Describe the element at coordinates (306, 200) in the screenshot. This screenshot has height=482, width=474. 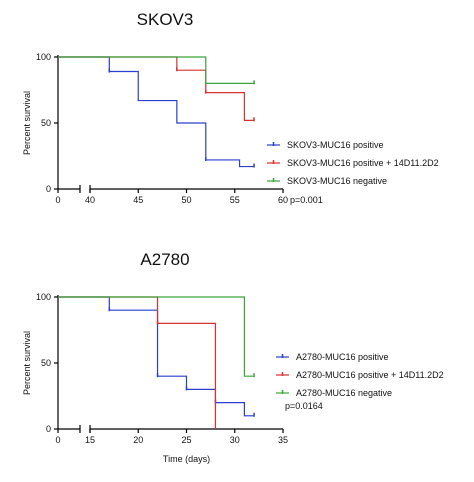
I see `p-value: p=0.001` at that location.